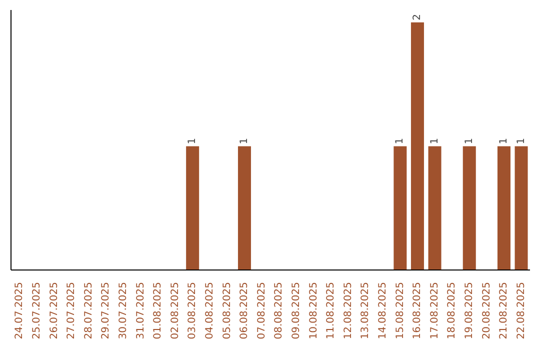 The height and width of the screenshot is (340, 540). Describe the element at coordinates (382, 311) in the screenshot. I see `x-tick-label: 14.08.2025` at that location.